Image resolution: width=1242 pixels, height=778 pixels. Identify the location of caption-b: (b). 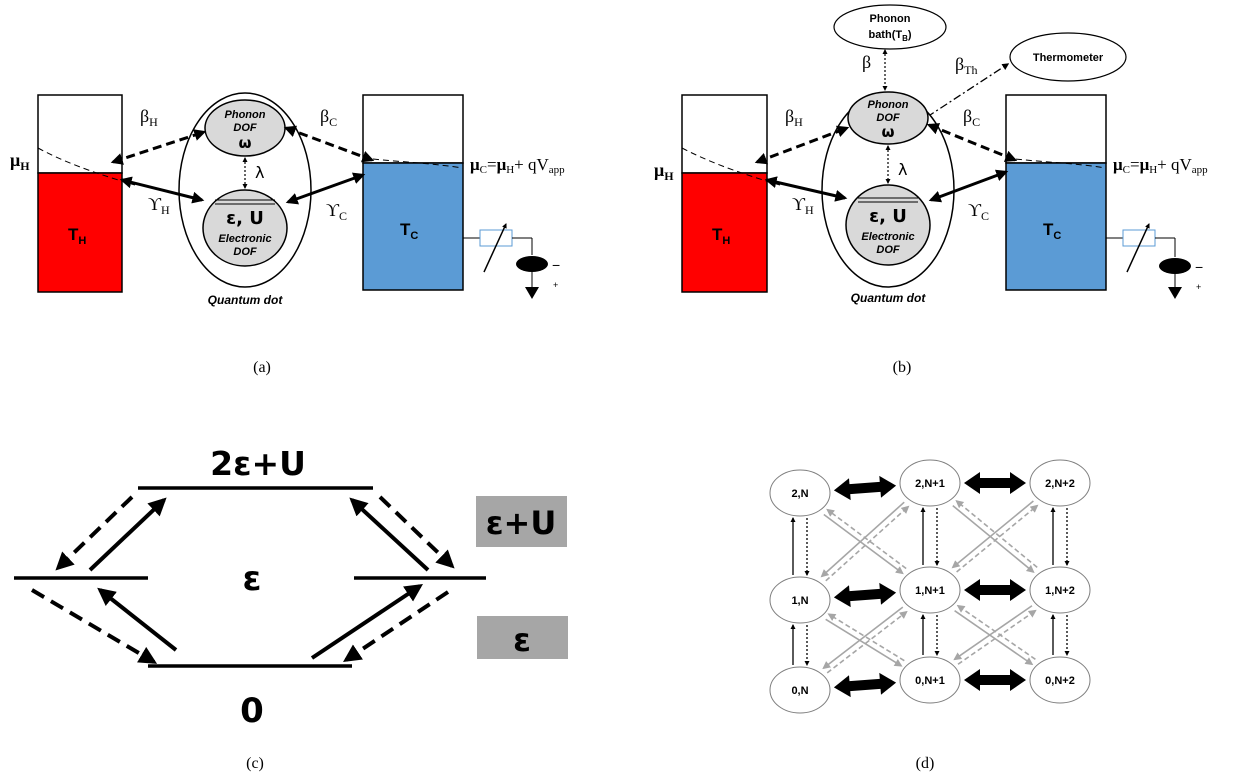
(902, 367).